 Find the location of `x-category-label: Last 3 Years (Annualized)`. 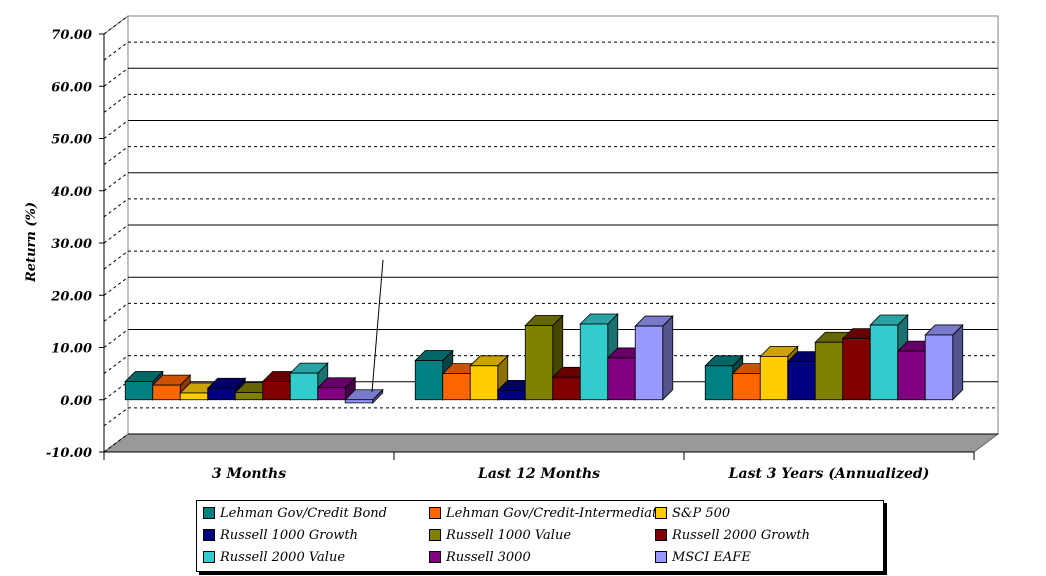

x-category-label: Last 3 Years (Annualized) is located at coordinates (829, 474).